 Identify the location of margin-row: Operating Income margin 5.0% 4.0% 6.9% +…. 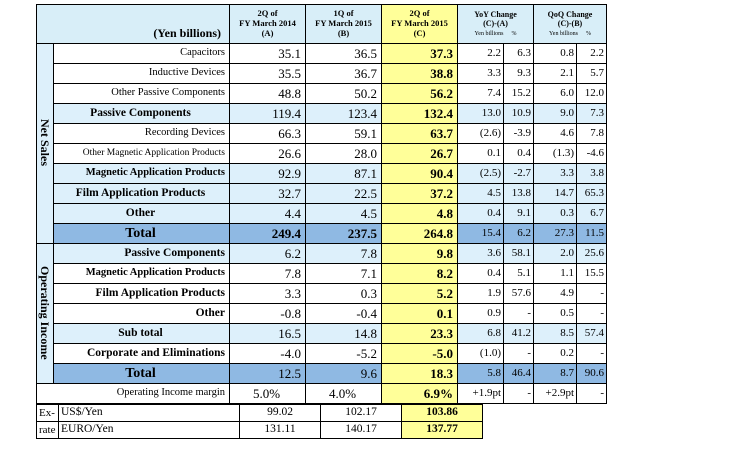
(321, 393).